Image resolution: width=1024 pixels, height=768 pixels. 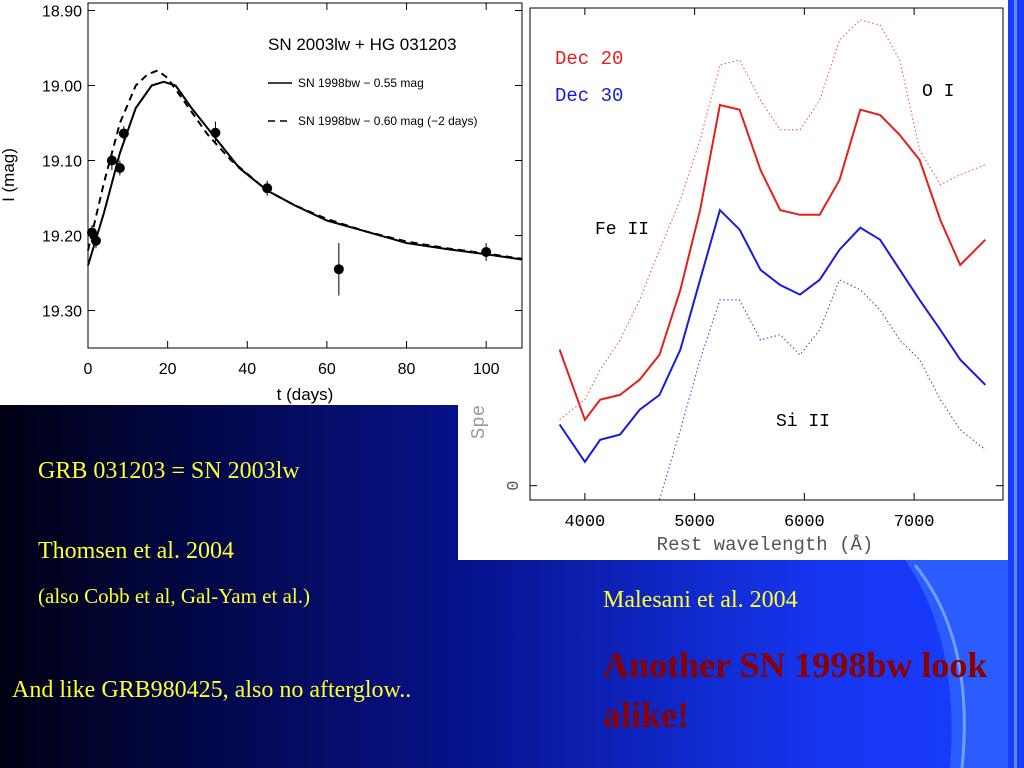 I want to click on also: (also Cobb et al, Gal-Yam et al.), so click(x=174, y=596).